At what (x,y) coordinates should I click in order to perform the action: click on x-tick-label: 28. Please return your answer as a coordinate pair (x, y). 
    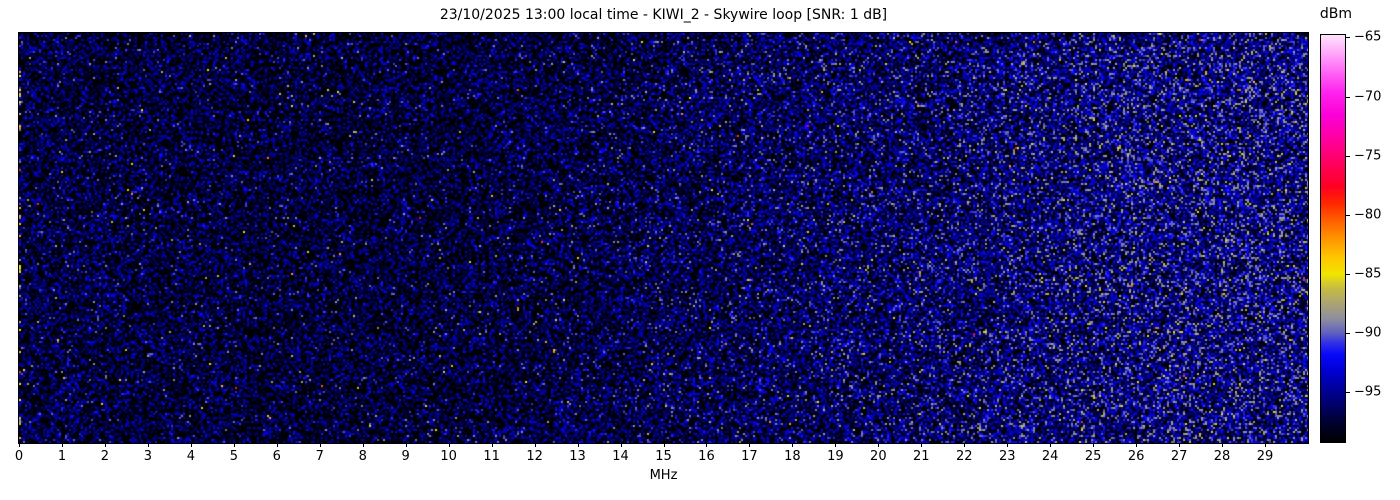
    Looking at the image, I should click on (1222, 456).